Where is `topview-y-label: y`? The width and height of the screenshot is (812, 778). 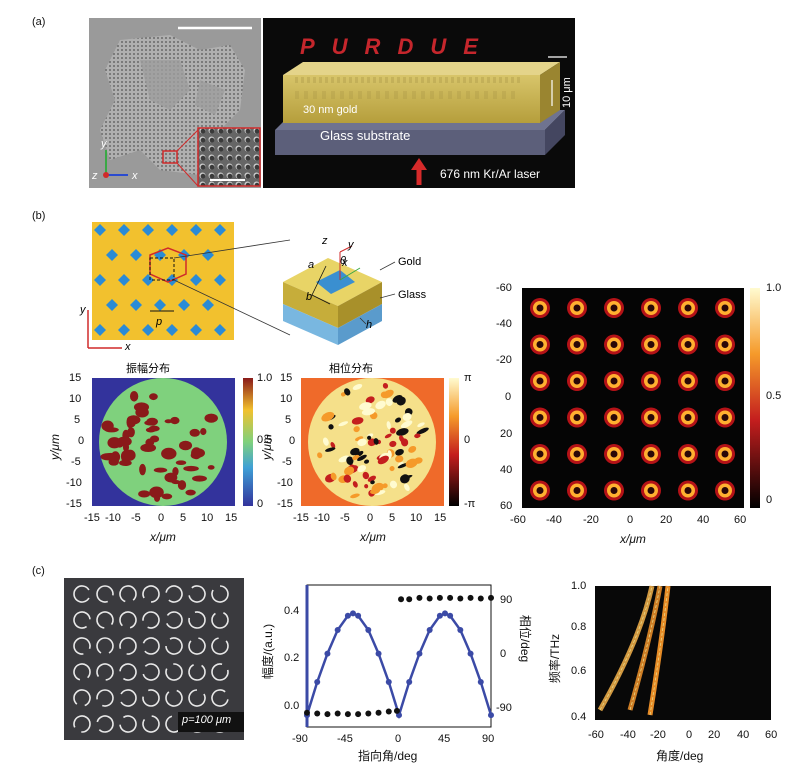 topview-y-label: y is located at coordinates (83, 310).